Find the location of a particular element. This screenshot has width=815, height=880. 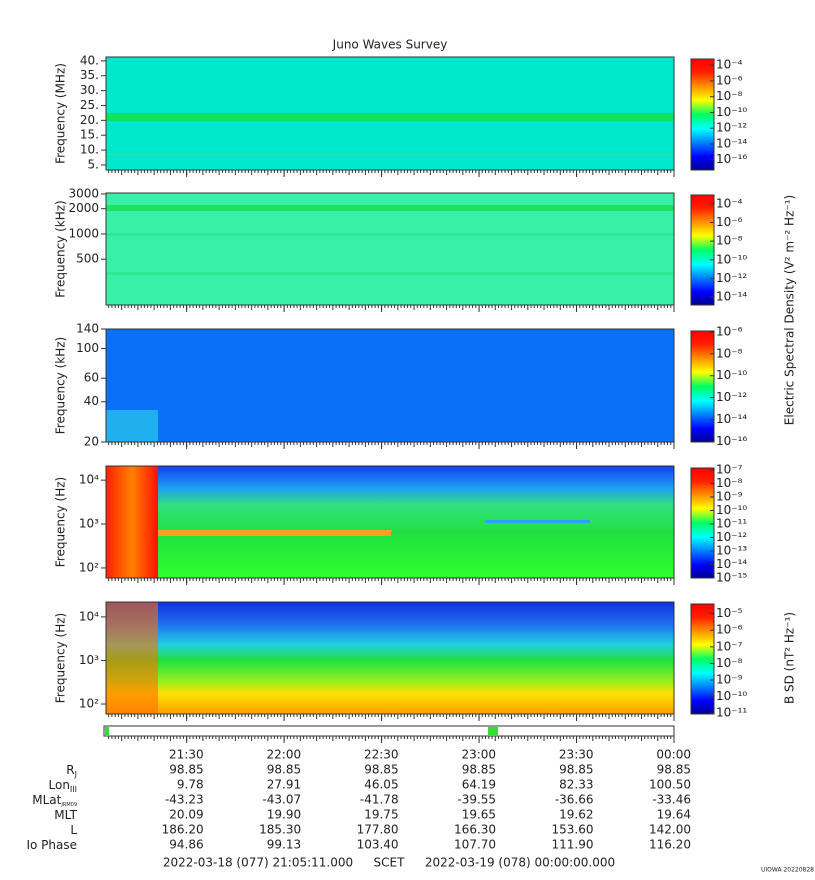

ephemeris-value: 19.65 is located at coordinates (479, 815).